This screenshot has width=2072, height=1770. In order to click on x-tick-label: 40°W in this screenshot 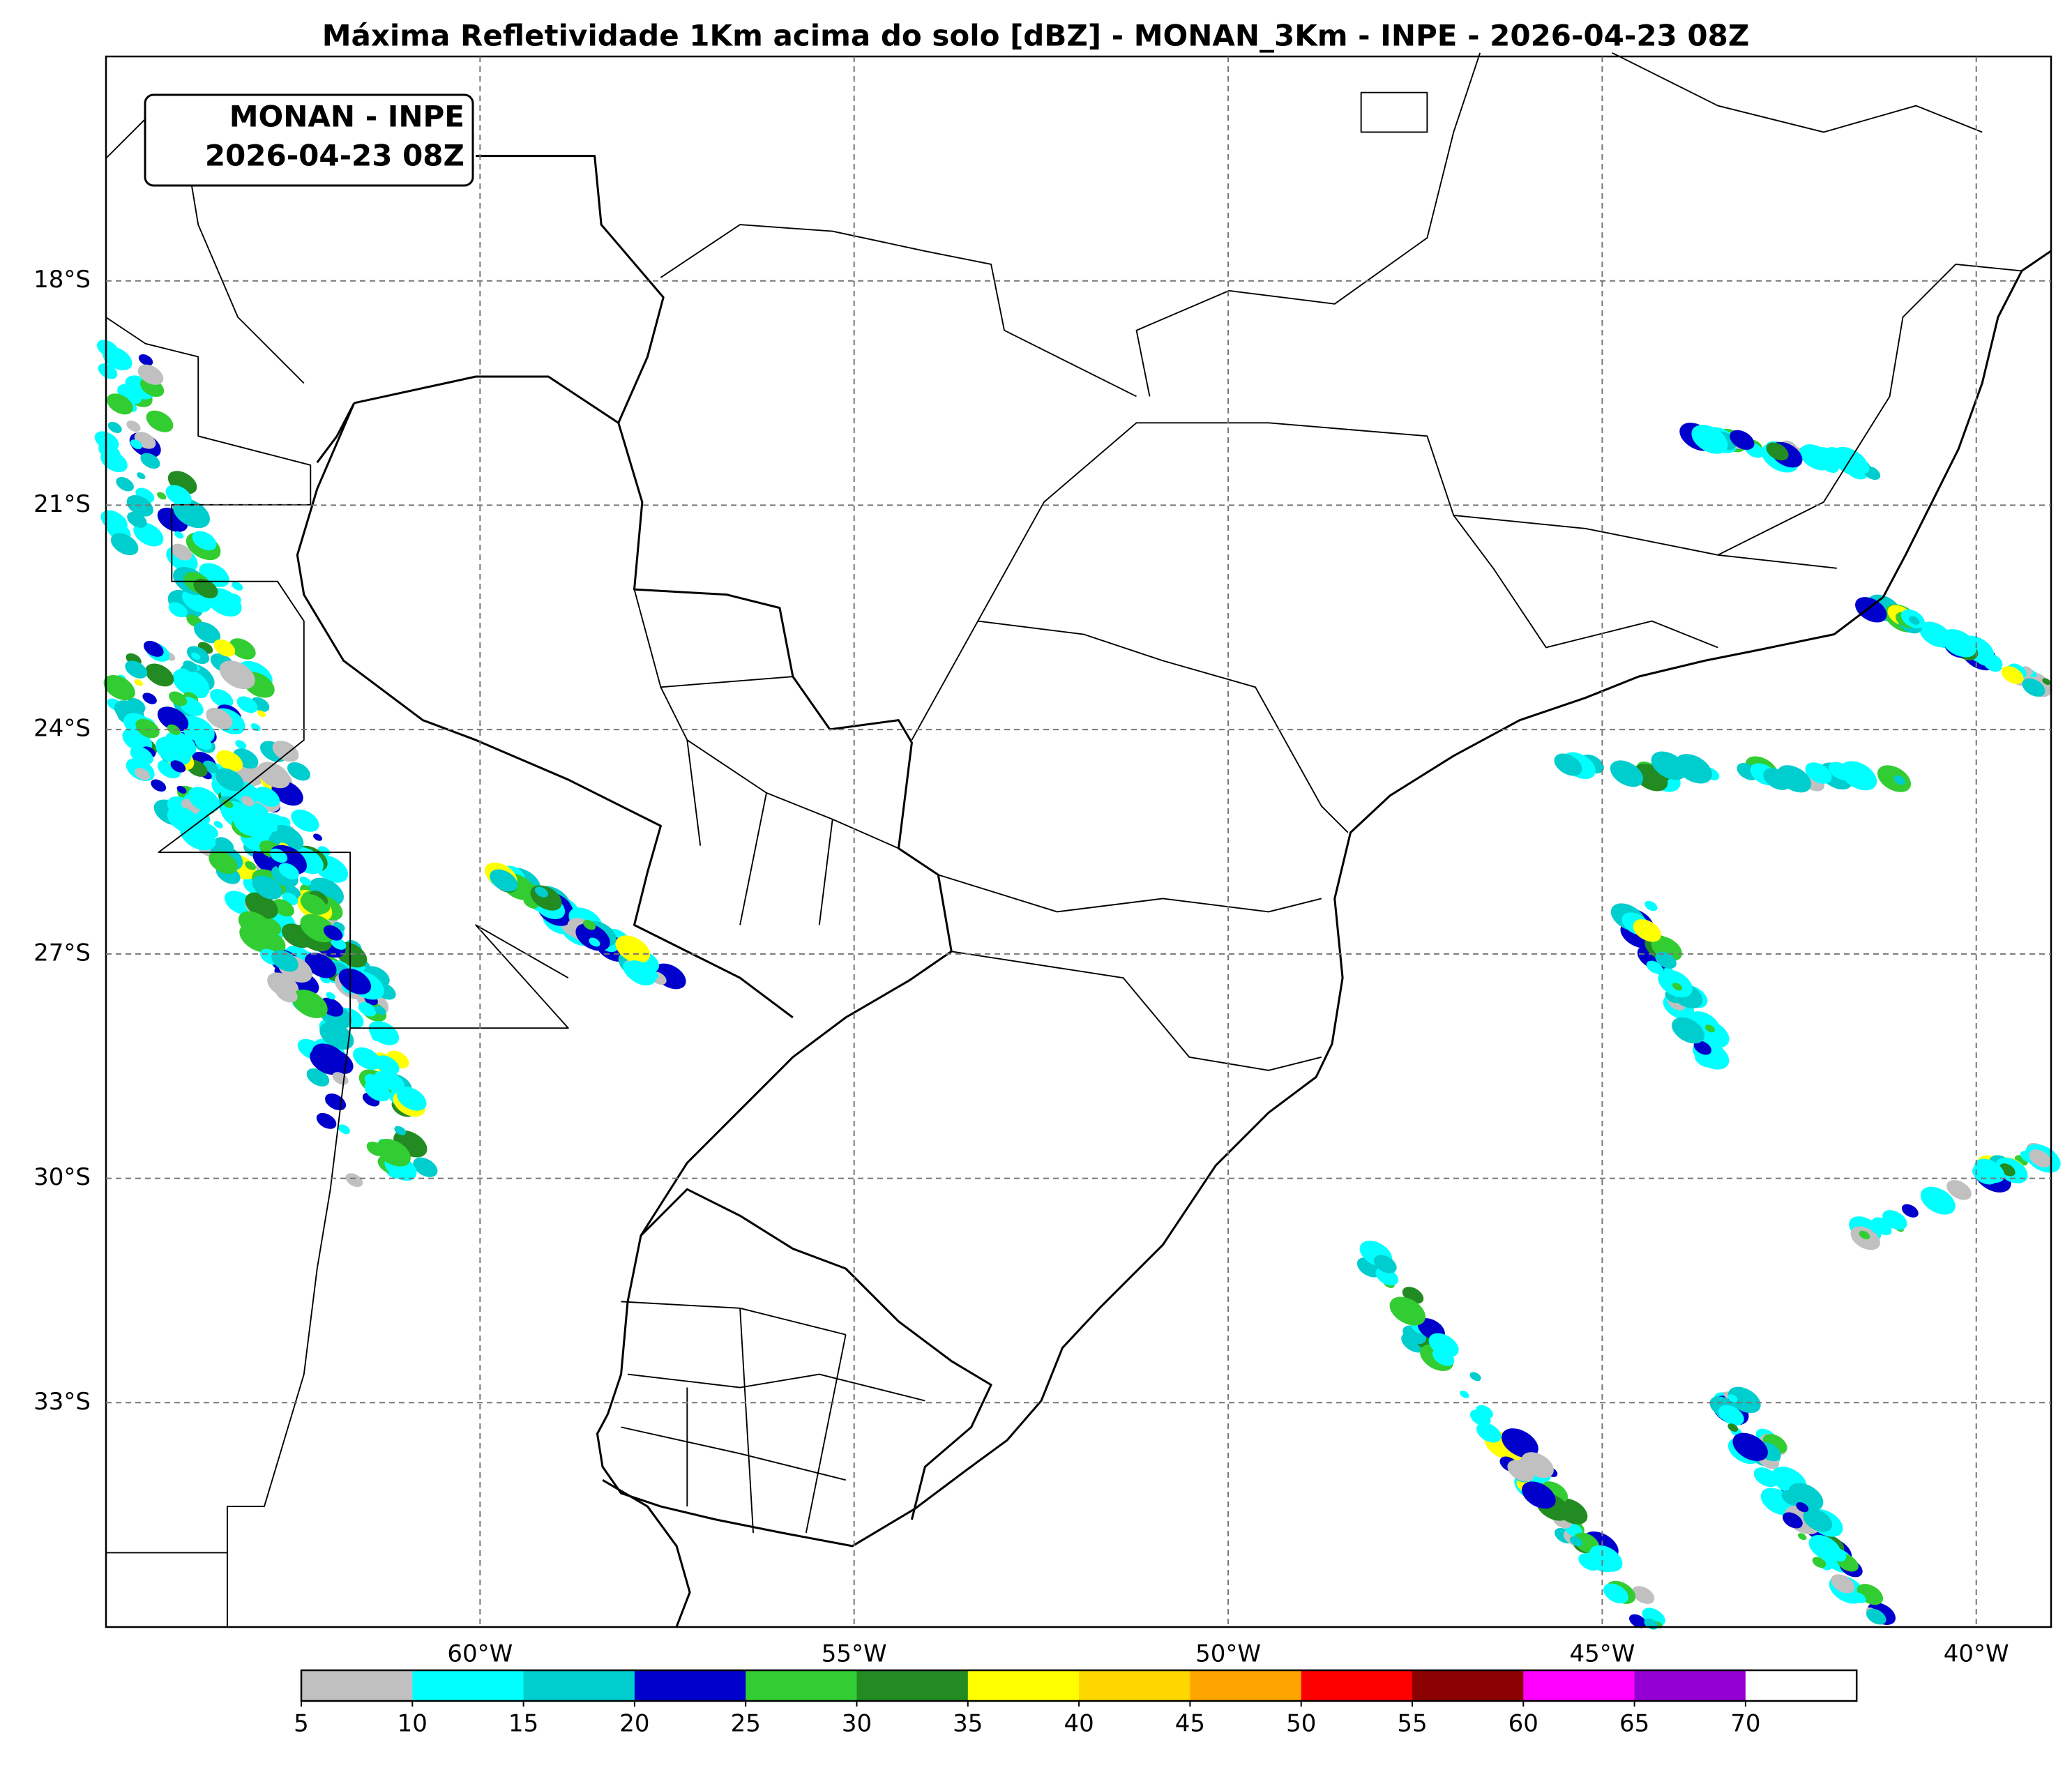, I will do `click(1976, 1654)`.